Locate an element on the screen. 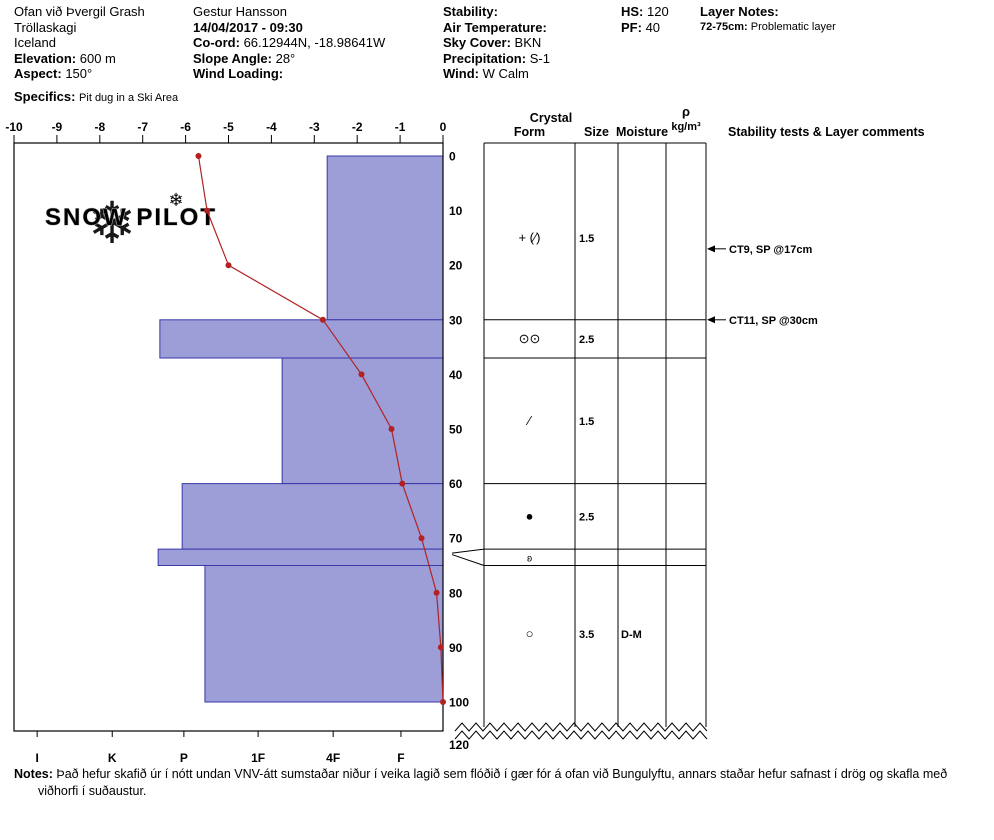 The image size is (994, 840). observation-datetime: 14/04/2017 - 09:30 is located at coordinates (289, 28).